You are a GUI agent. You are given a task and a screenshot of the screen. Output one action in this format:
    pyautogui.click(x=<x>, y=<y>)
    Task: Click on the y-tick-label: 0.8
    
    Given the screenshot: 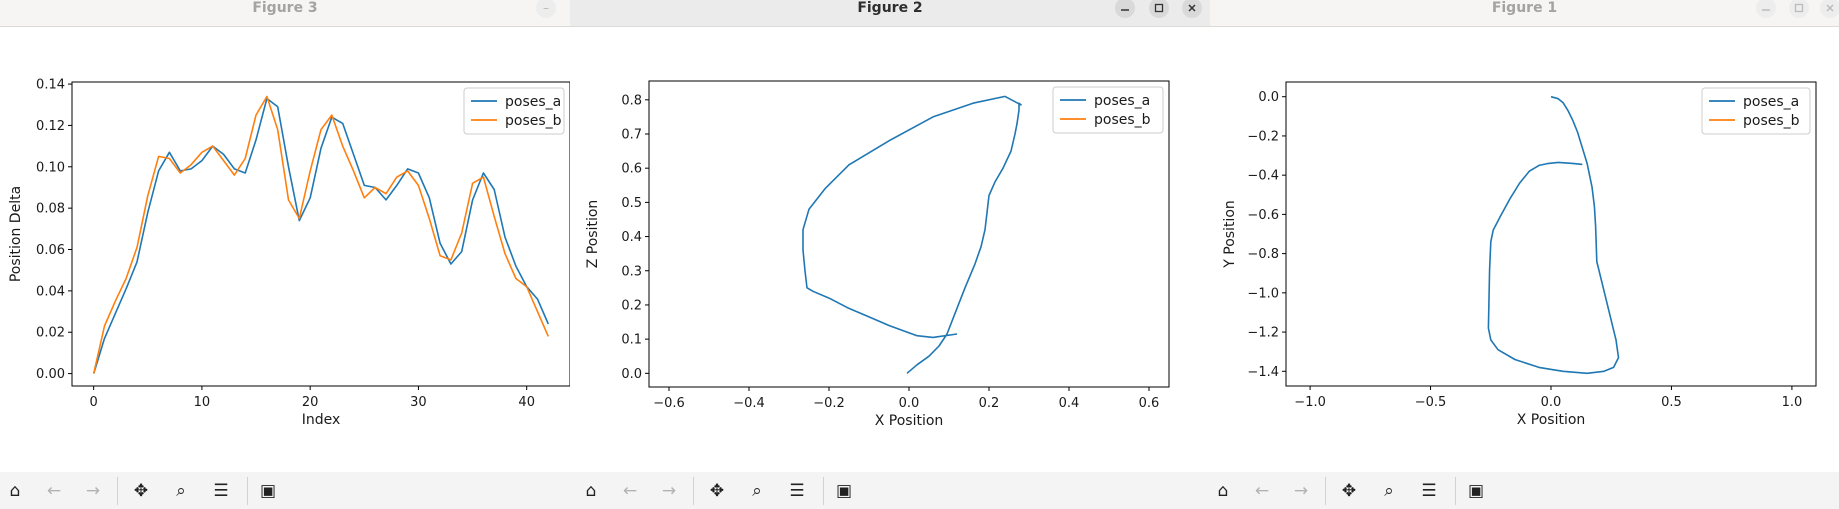 What is the action you would take?
    pyautogui.click(x=631, y=100)
    